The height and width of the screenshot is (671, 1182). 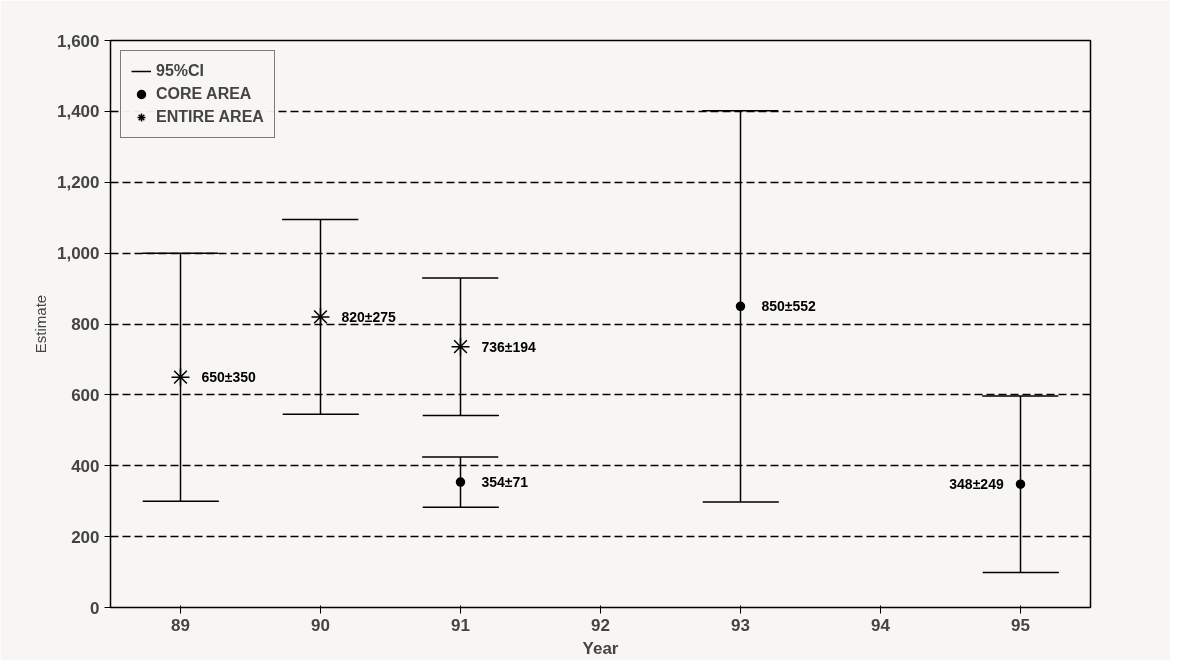 What do you see at coordinates (509, 346) in the screenshot?
I see `data-label: 736±194` at bounding box center [509, 346].